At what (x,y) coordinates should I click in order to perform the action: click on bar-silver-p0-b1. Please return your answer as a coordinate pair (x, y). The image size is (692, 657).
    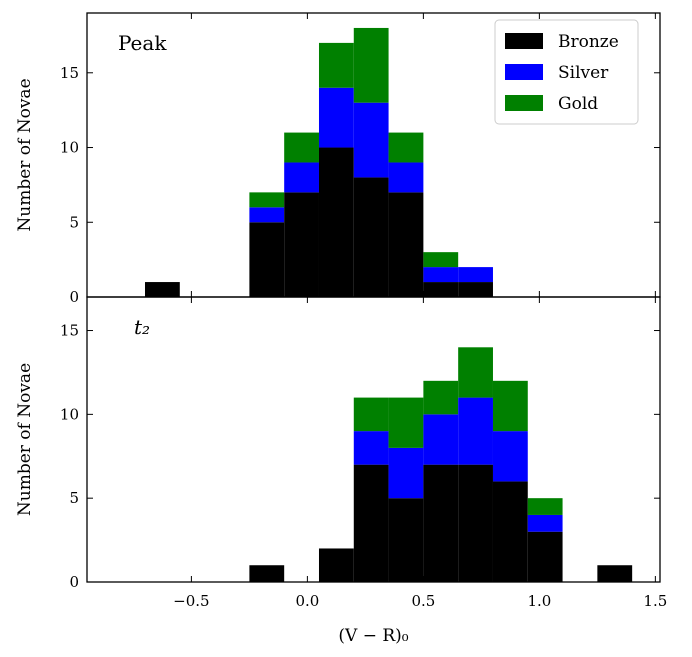
    Looking at the image, I should click on (267, 215).